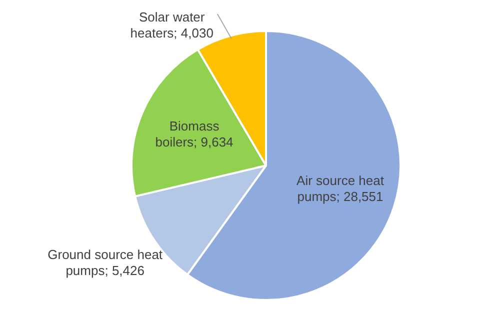  Describe the element at coordinates (194, 134) in the screenshot. I see `slice-label: Biomass boilers; 9,634` at that location.